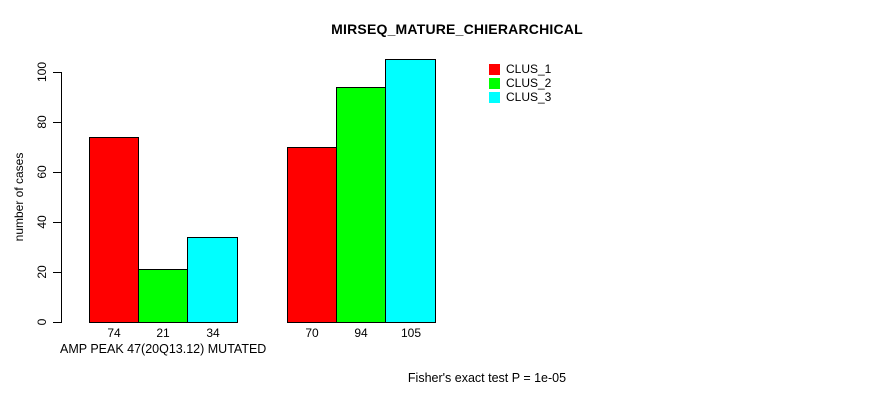 The width and height of the screenshot is (890, 400). Describe the element at coordinates (213, 333) in the screenshot. I see `bar-value-label: 34` at that location.